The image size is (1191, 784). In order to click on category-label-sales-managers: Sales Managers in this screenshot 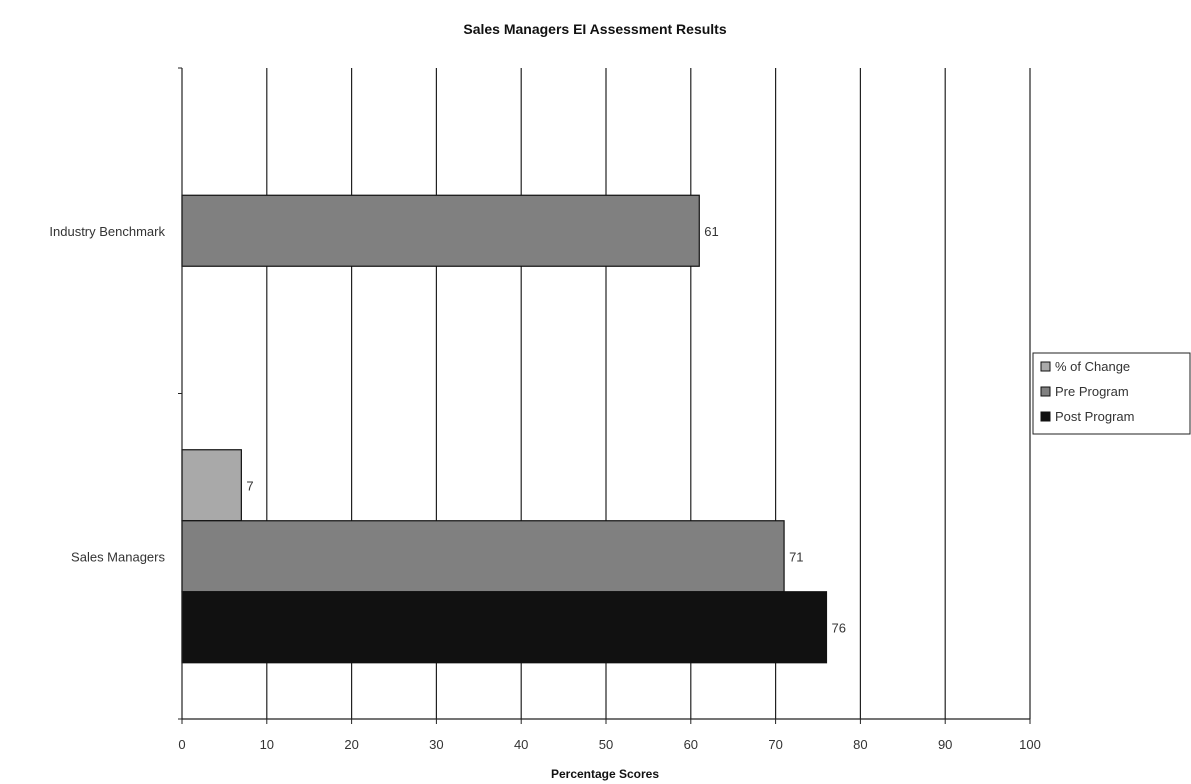, I will do `click(118, 556)`.